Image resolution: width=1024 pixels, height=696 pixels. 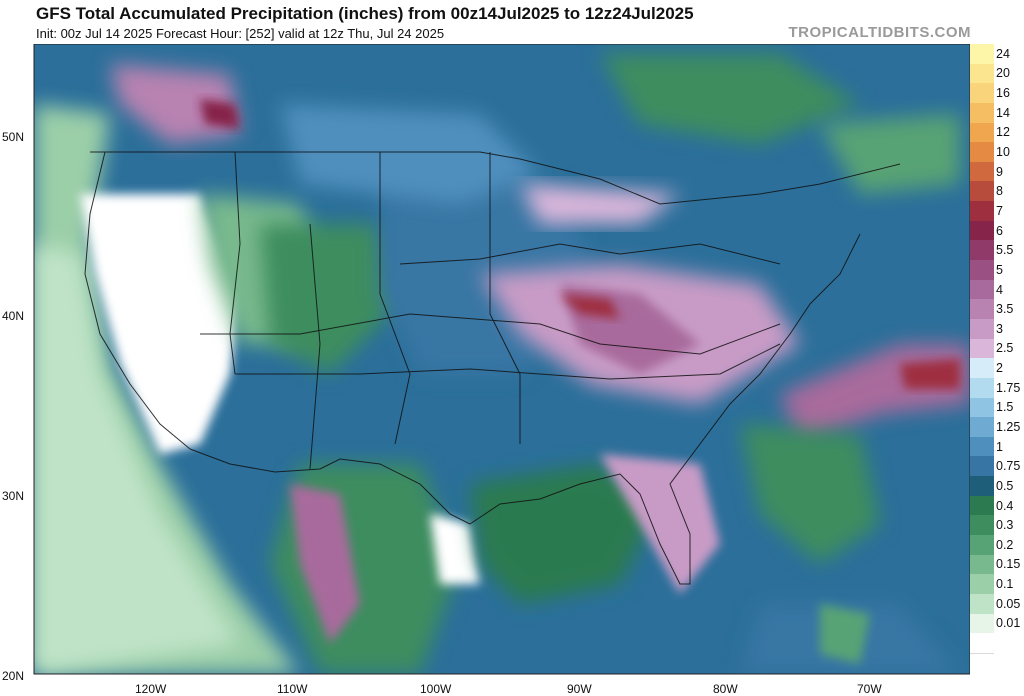 I want to click on legend-label: 10, so click(x=1003, y=152).